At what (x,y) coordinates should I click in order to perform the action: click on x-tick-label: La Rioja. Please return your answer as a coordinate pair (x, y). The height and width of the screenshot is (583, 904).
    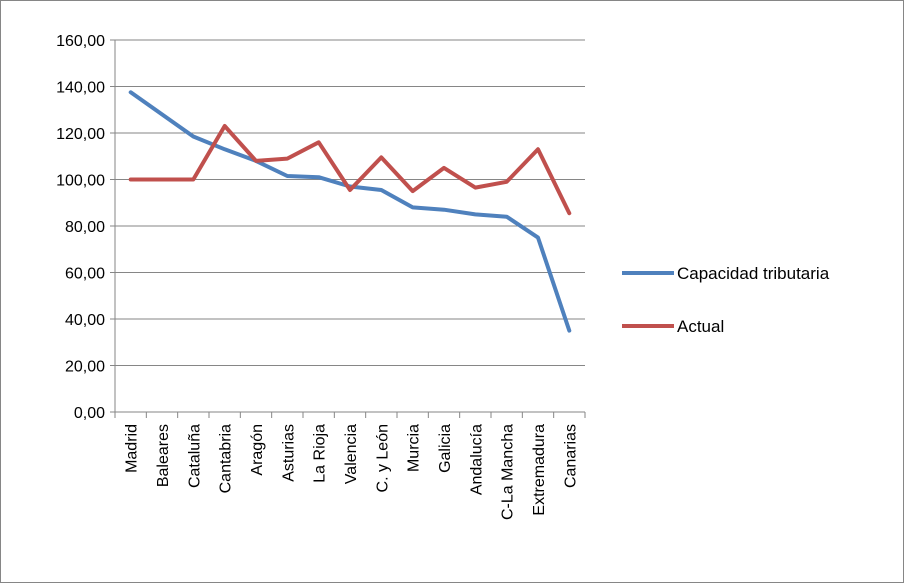
    Looking at the image, I should click on (320, 453).